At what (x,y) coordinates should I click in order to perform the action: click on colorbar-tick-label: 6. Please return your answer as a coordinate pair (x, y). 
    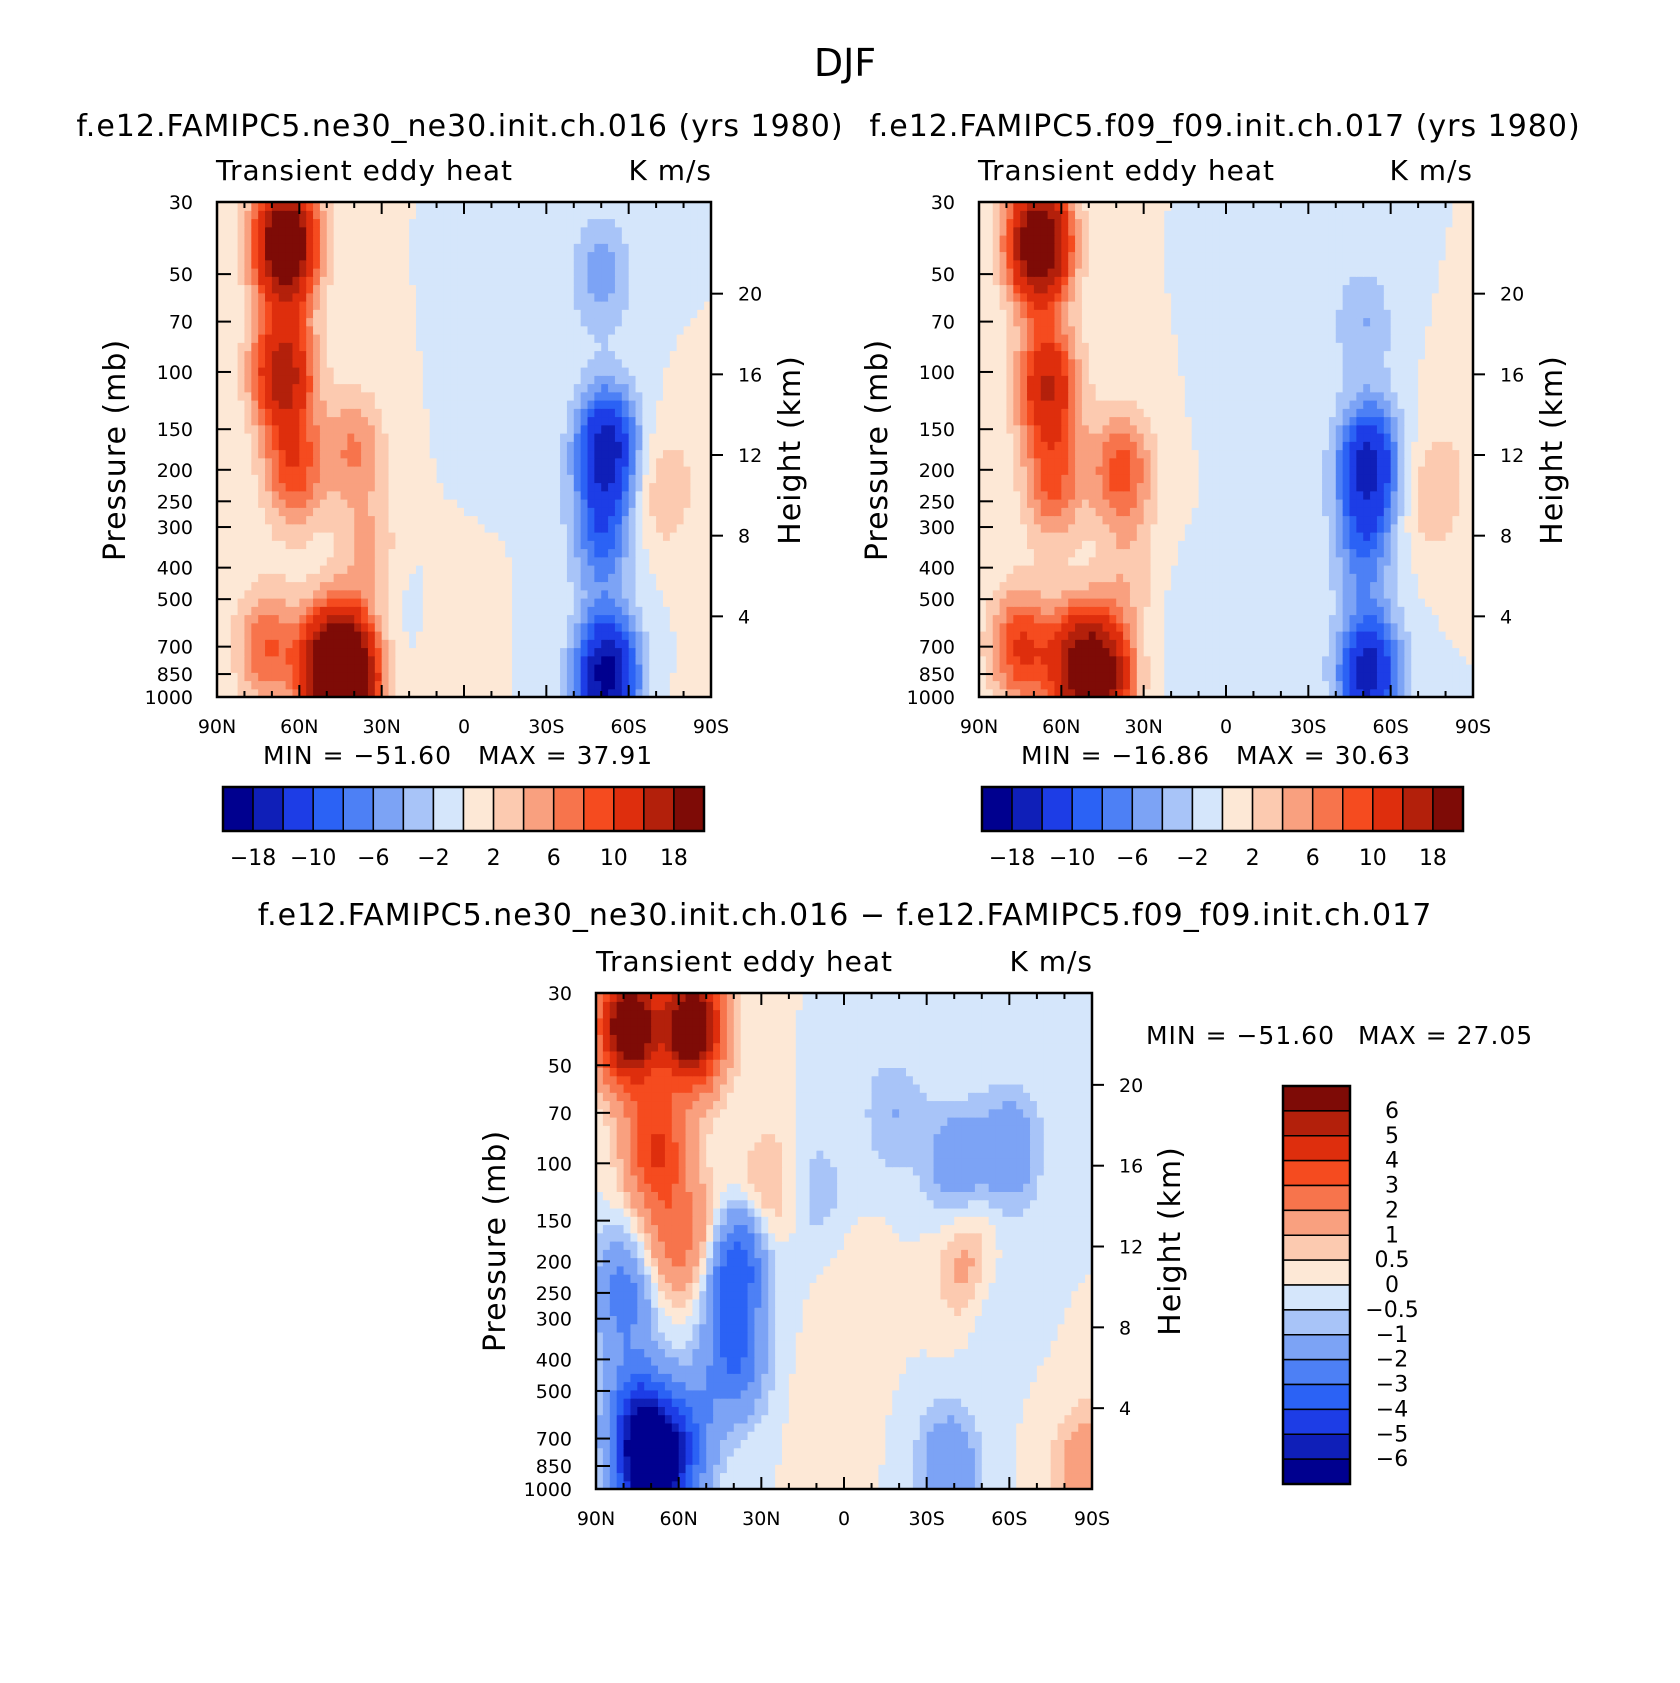
    Looking at the image, I should click on (554, 858).